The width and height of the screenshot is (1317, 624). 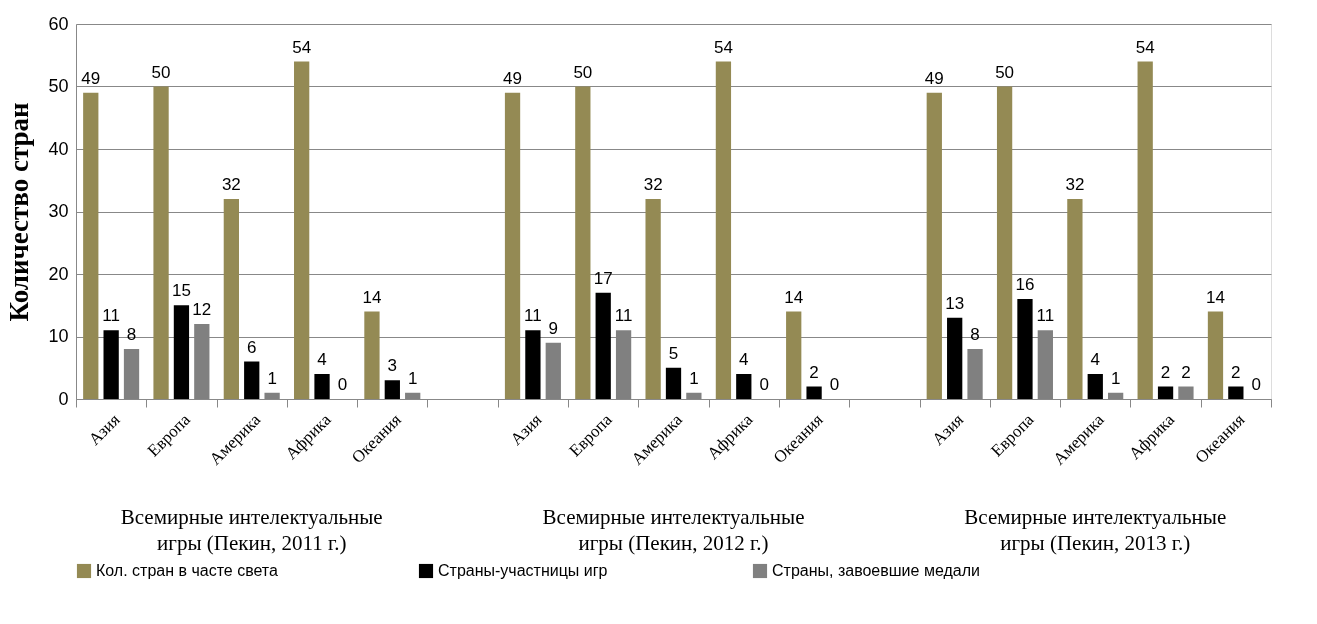 What do you see at coordinates (523, 570) in the screenshot?
I see `legend-label: Страны-участницы игр` at bounding box center [523, 570].